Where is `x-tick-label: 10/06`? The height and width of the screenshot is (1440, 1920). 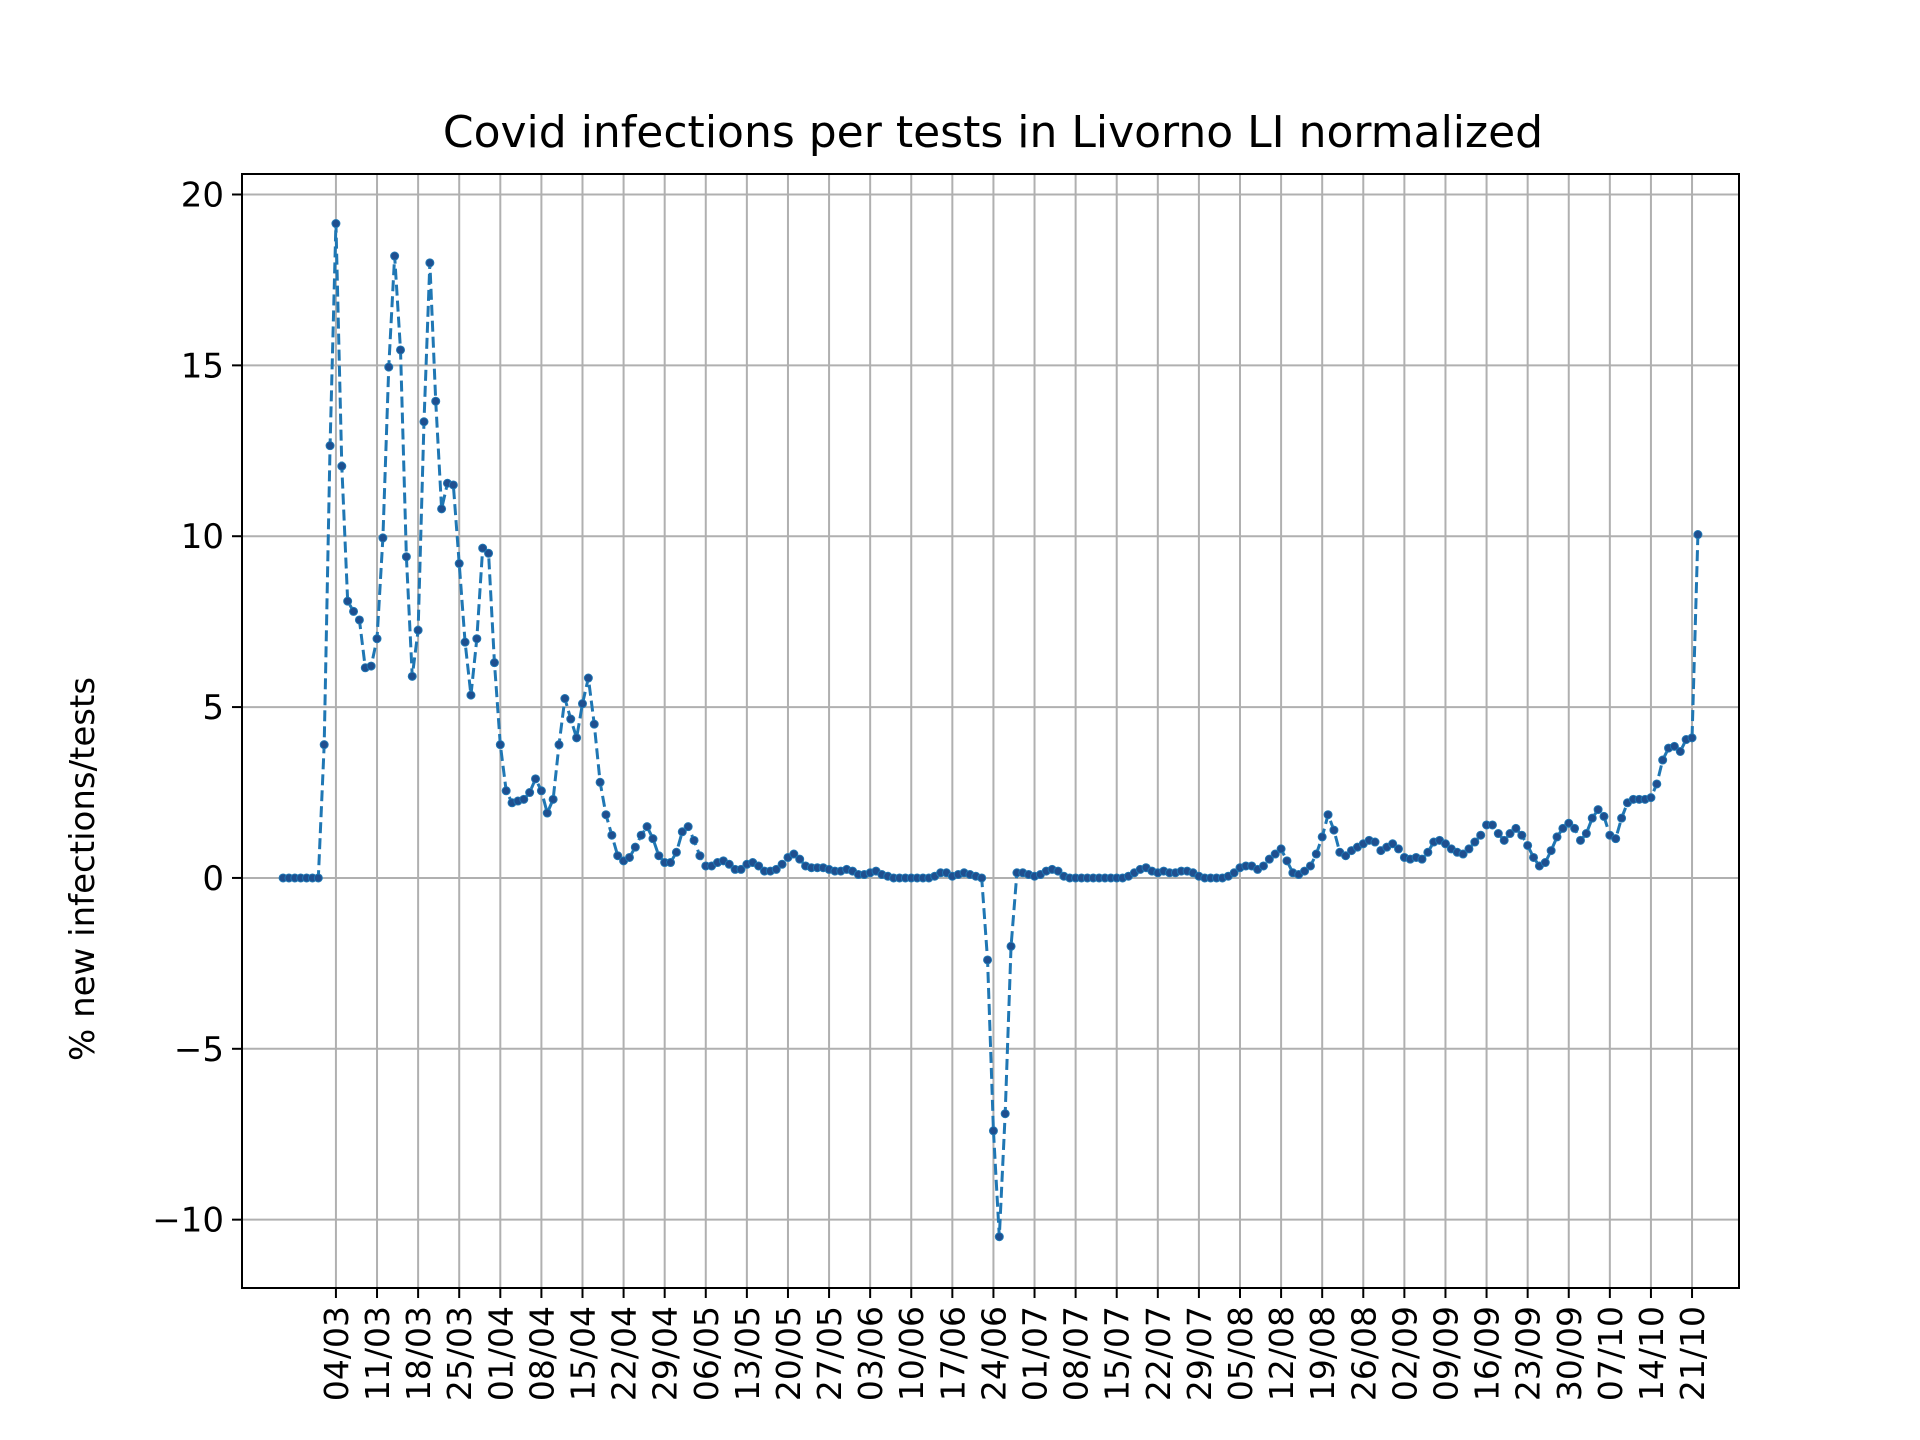 x-tick-label: 10/06 is located at coordinates (911, 1353).